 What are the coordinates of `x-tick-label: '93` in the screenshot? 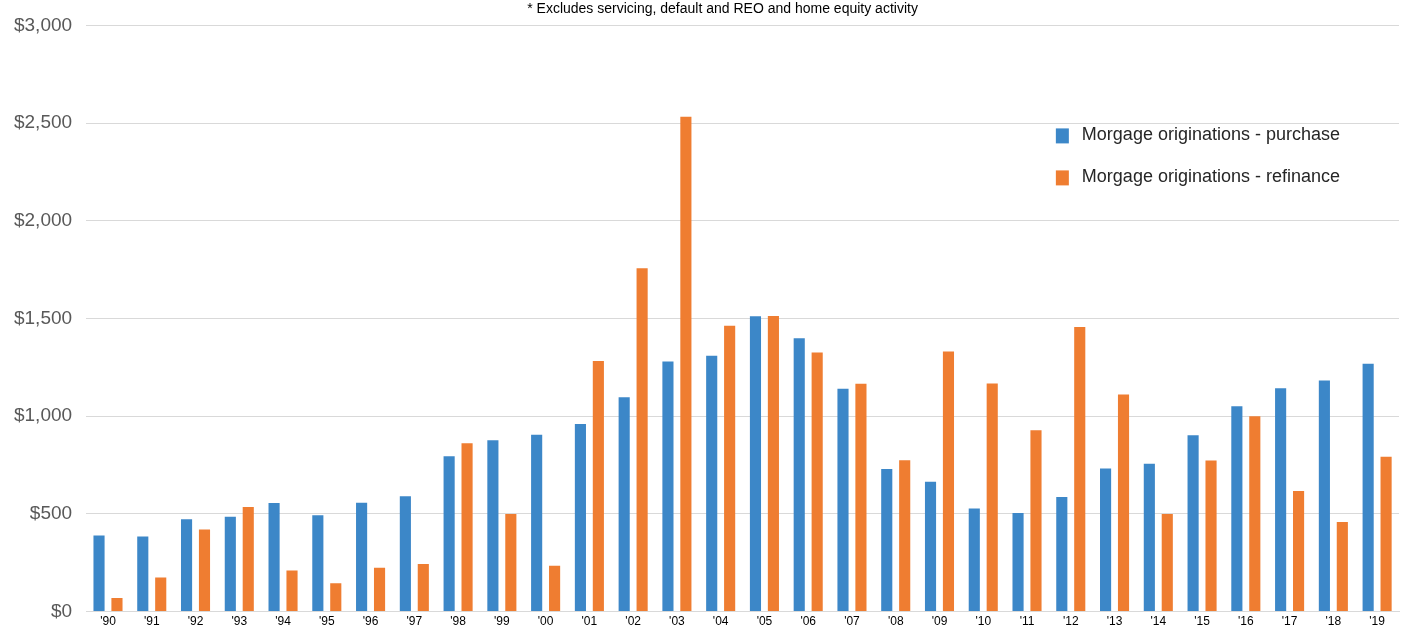 It's located at (239, 621).